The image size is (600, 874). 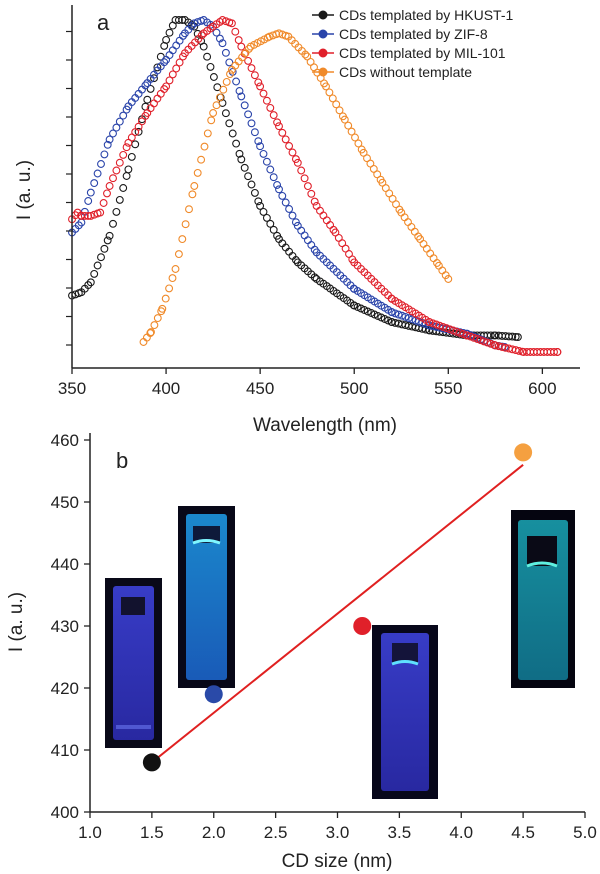 I want to click on x-tick-label: 2.5, so click(x=276, y=832).